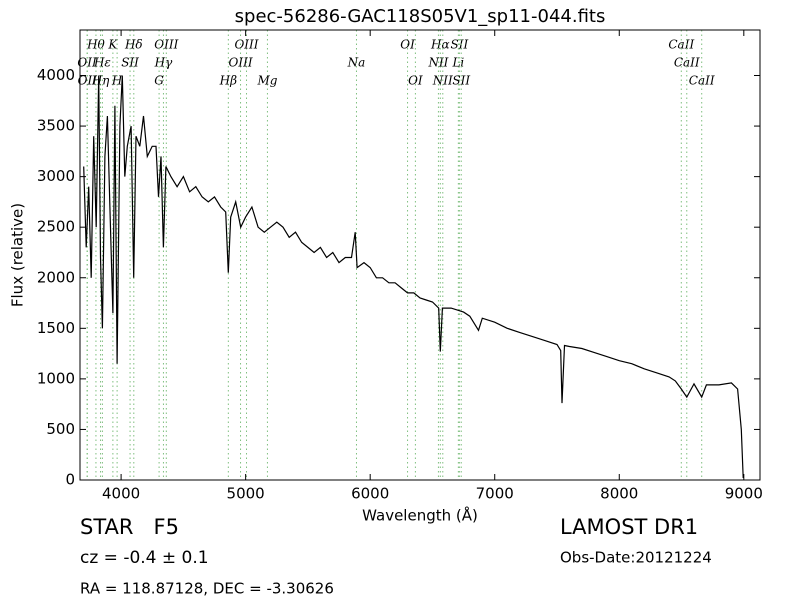  I want to click on x-tick-label: 4000, so click(121, 494).